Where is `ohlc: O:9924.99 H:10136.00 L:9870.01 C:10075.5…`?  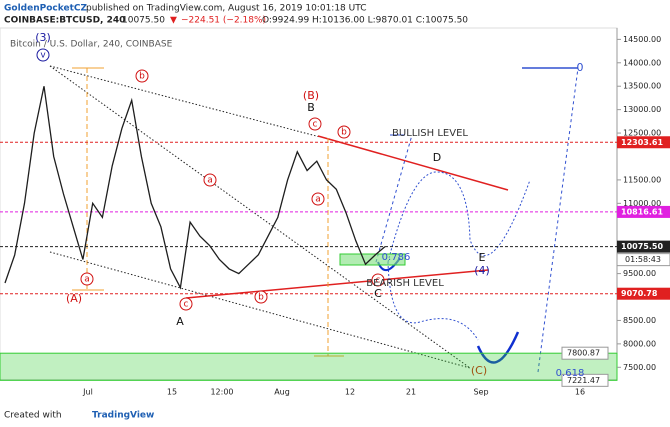
ohlc: O:9924.99 H:10136.00 L:9870.01 C:10075.5… is located at coordinates (365, 21).